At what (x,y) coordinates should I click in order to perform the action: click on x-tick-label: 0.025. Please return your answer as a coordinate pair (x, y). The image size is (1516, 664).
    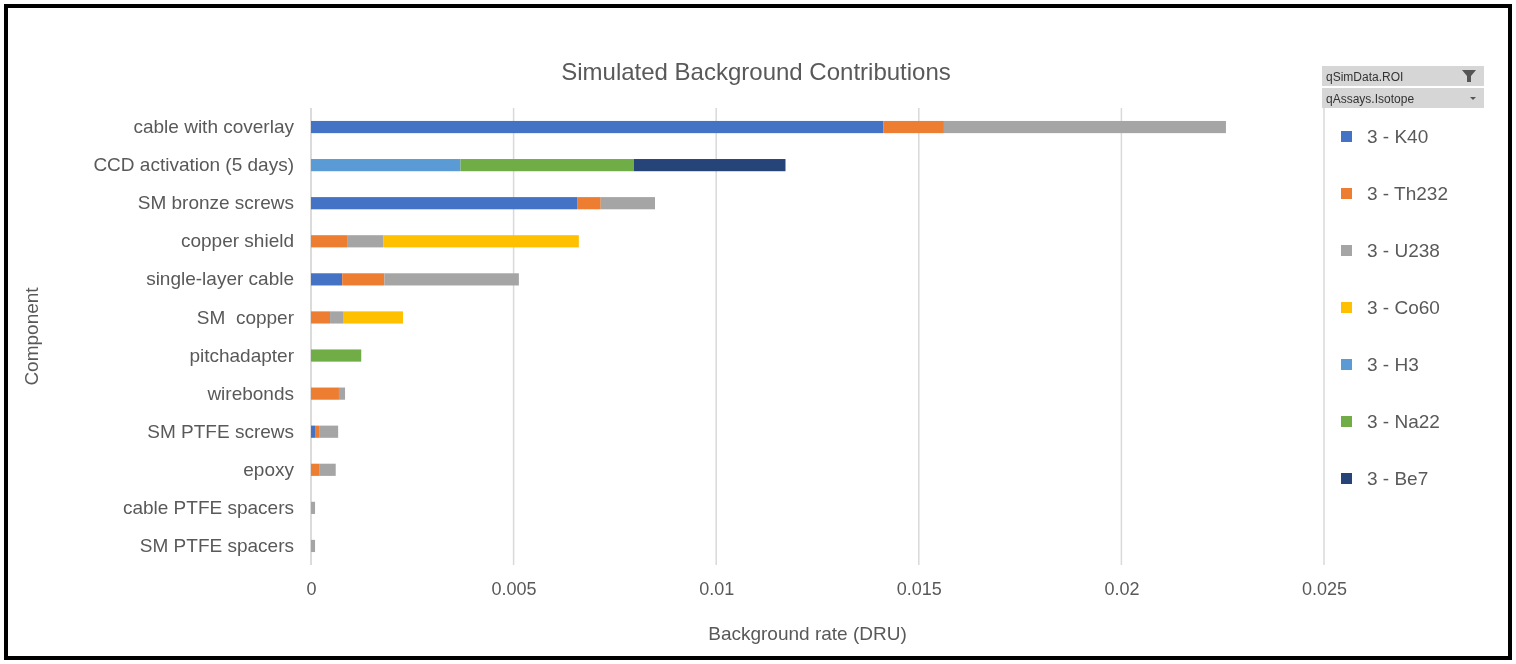
    Looking at the image, I should click on (1324, 588).